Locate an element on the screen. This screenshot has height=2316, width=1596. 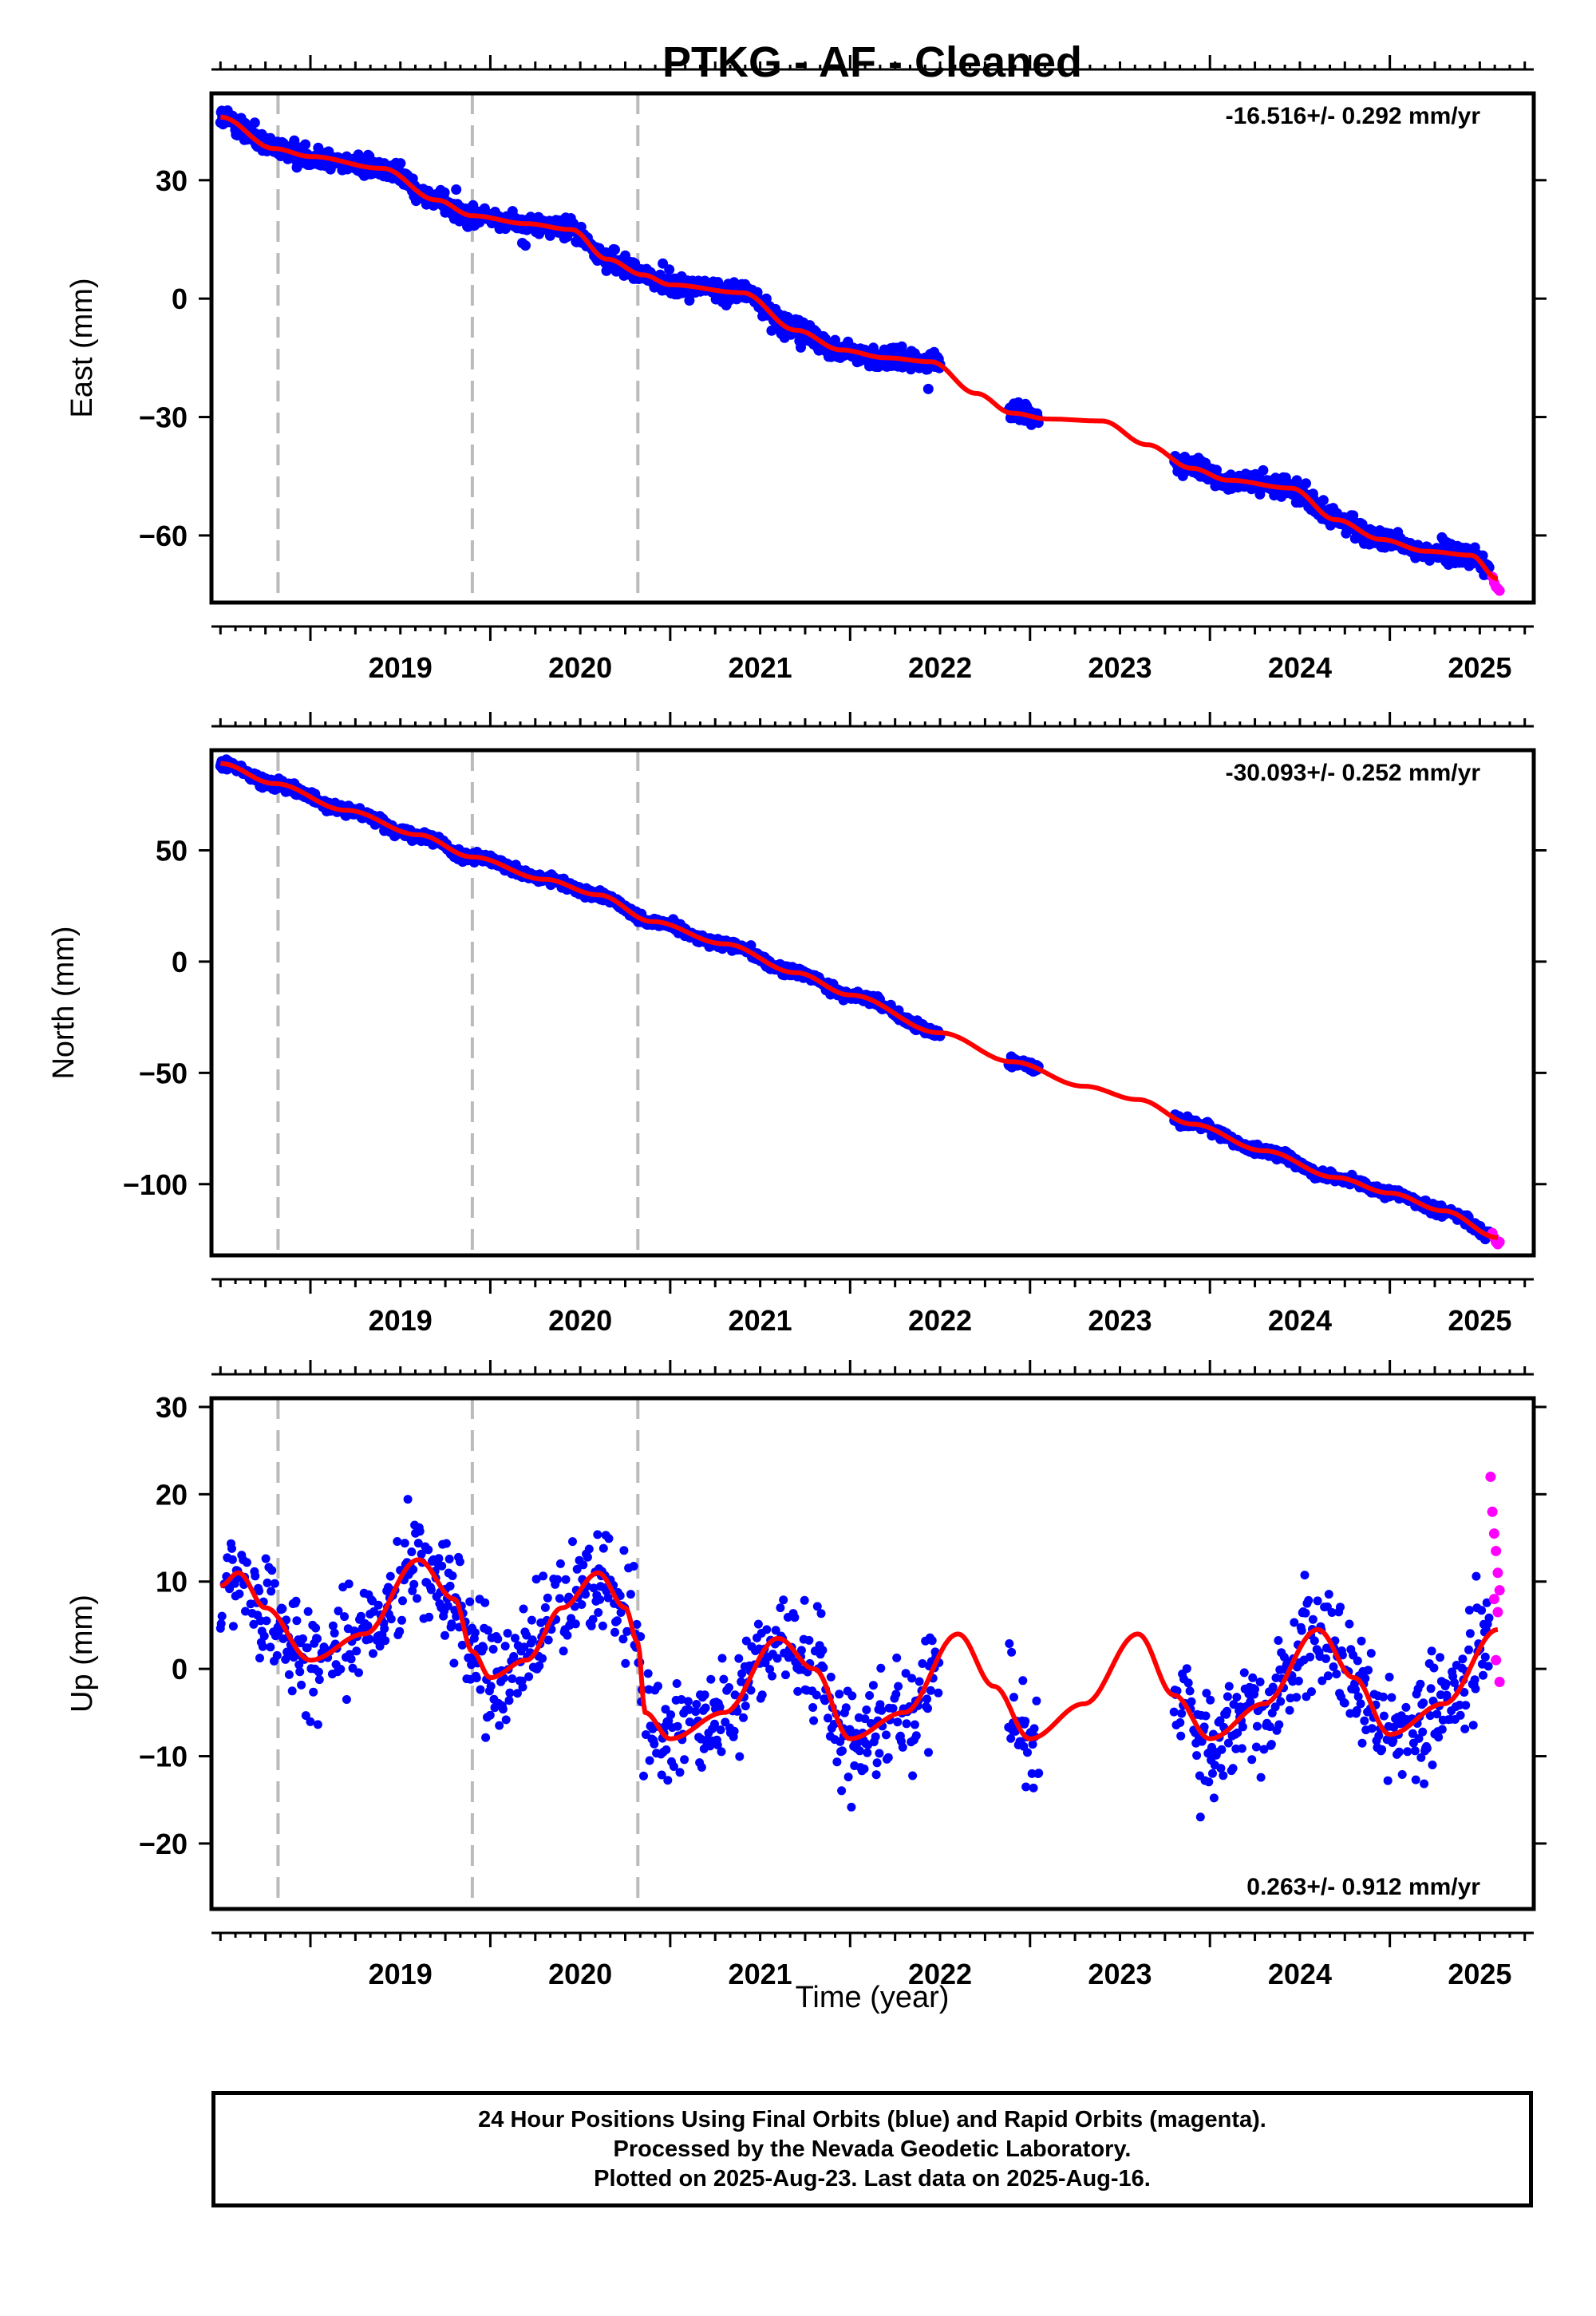
y-tick-label-north: −100 is located at coordinates (155, 1184).